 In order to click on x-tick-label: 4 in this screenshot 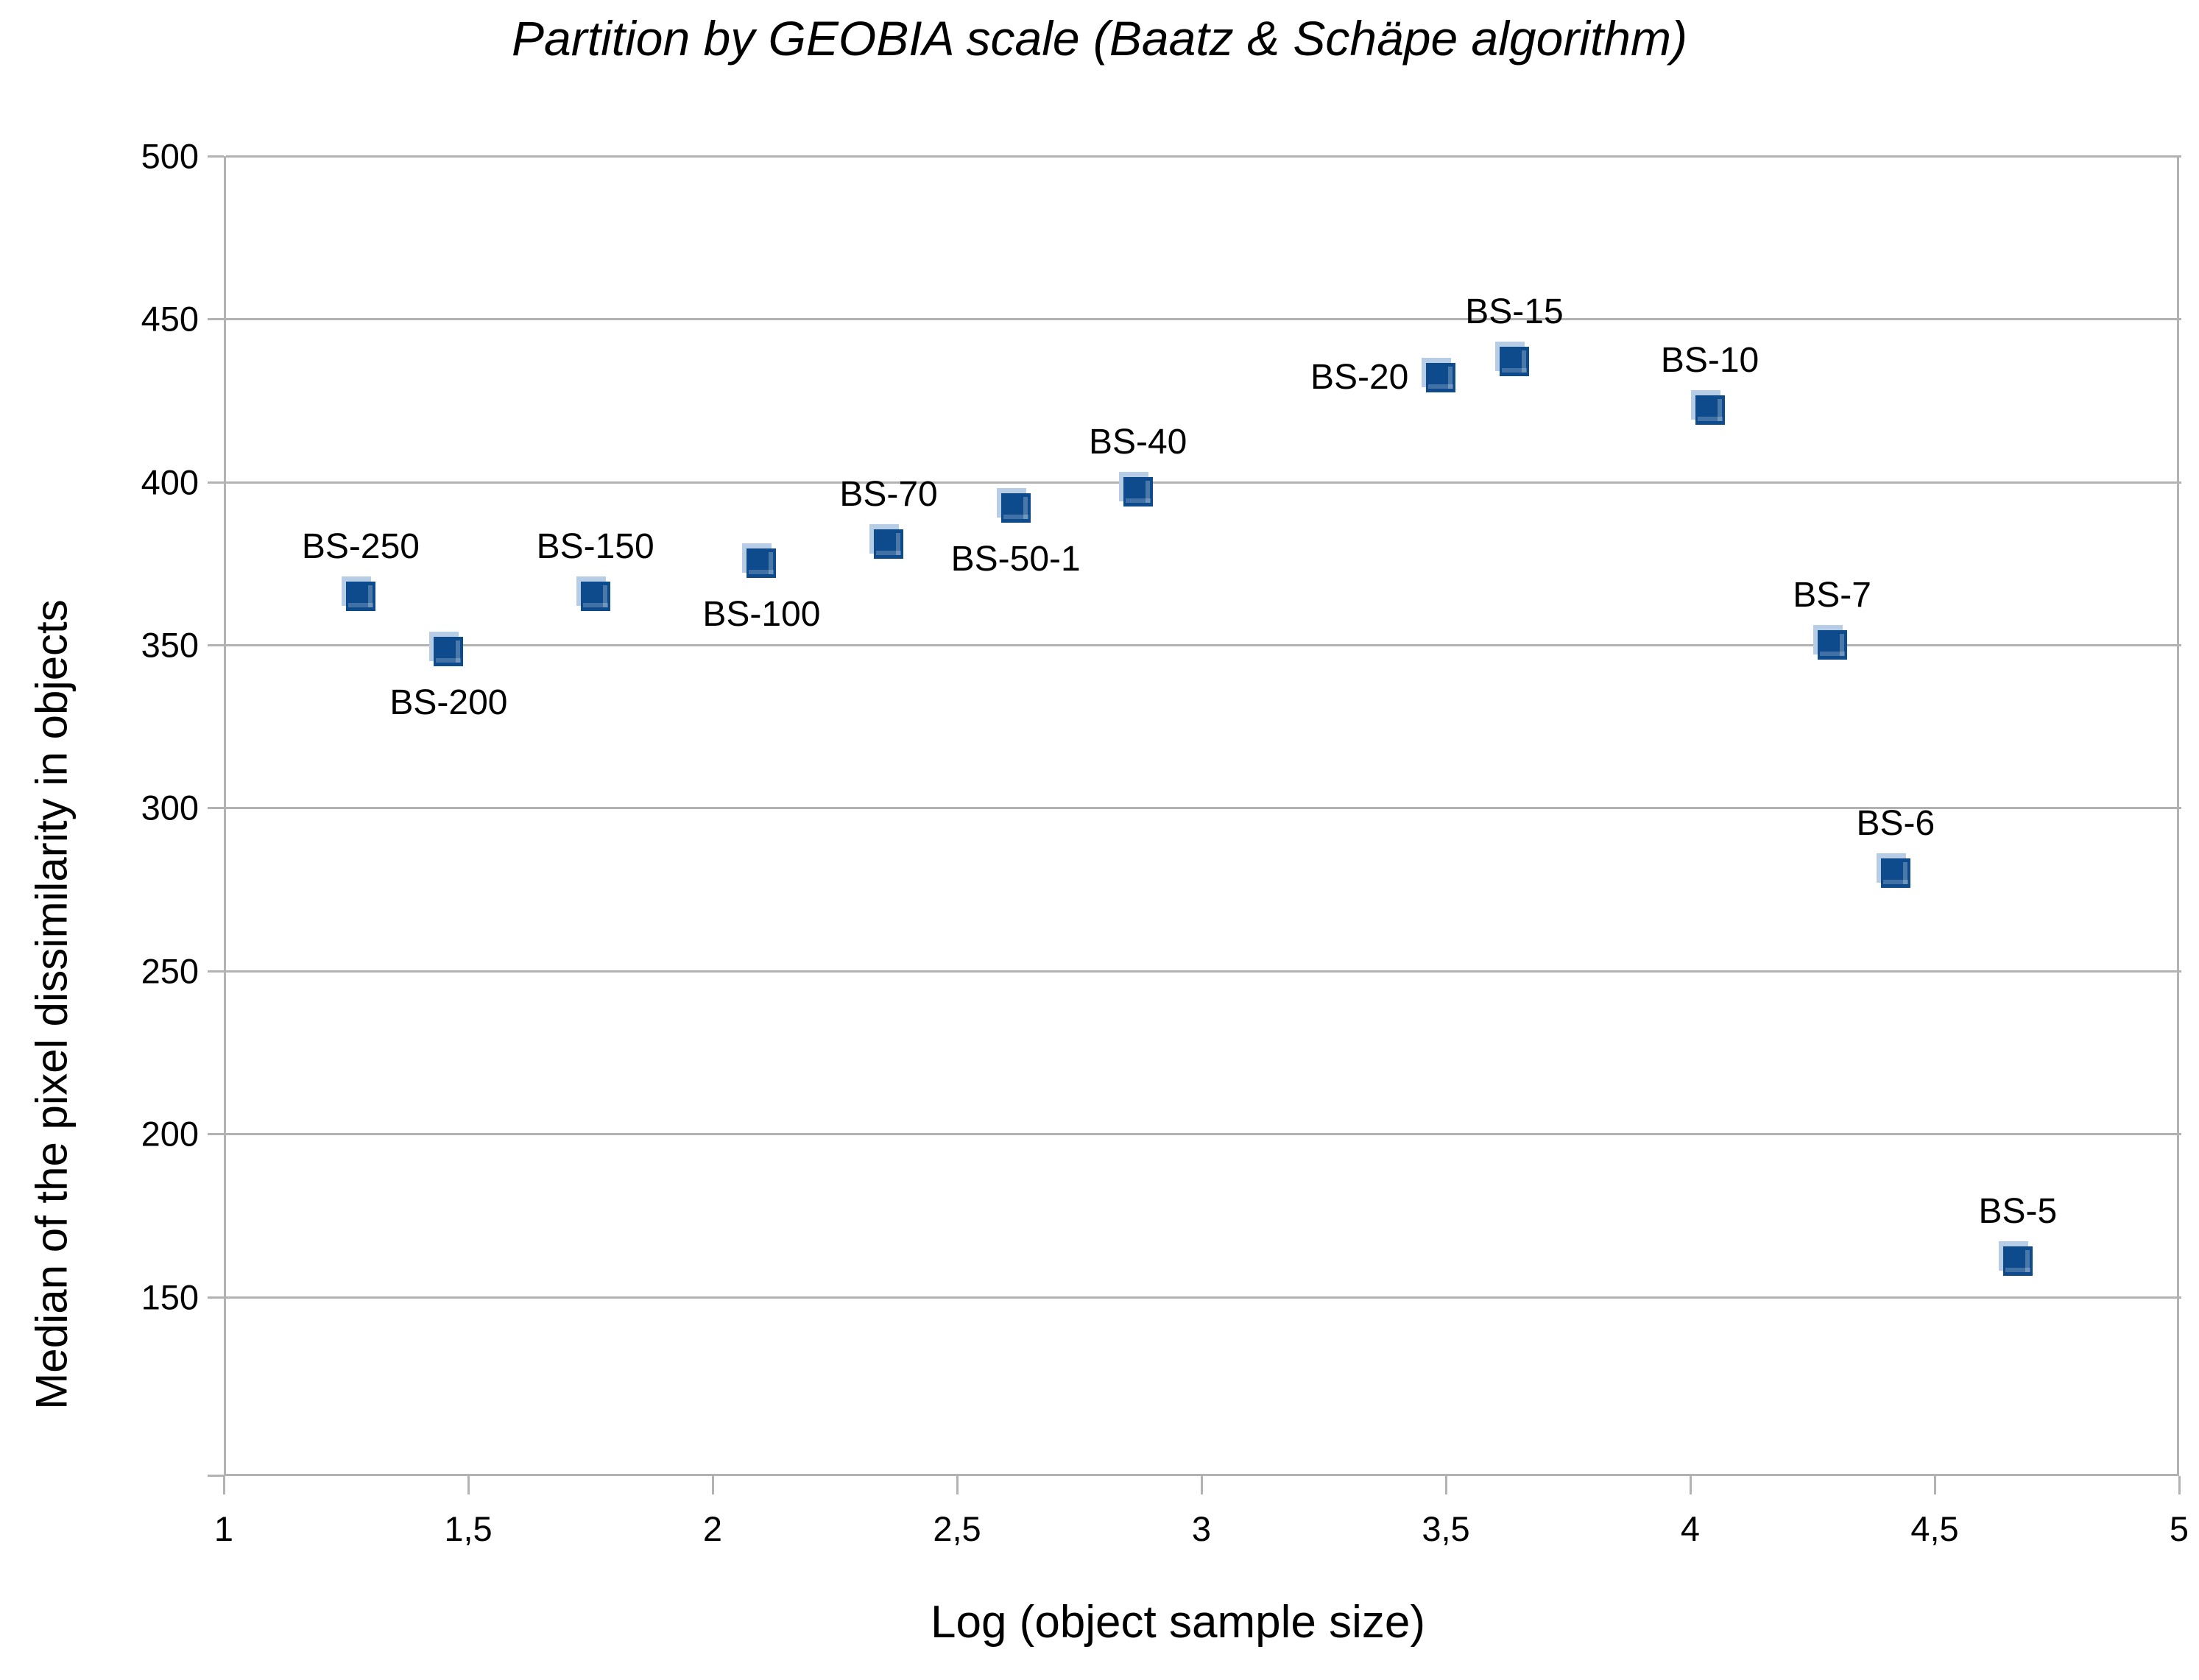, I will do `click(1690, 1528)`.